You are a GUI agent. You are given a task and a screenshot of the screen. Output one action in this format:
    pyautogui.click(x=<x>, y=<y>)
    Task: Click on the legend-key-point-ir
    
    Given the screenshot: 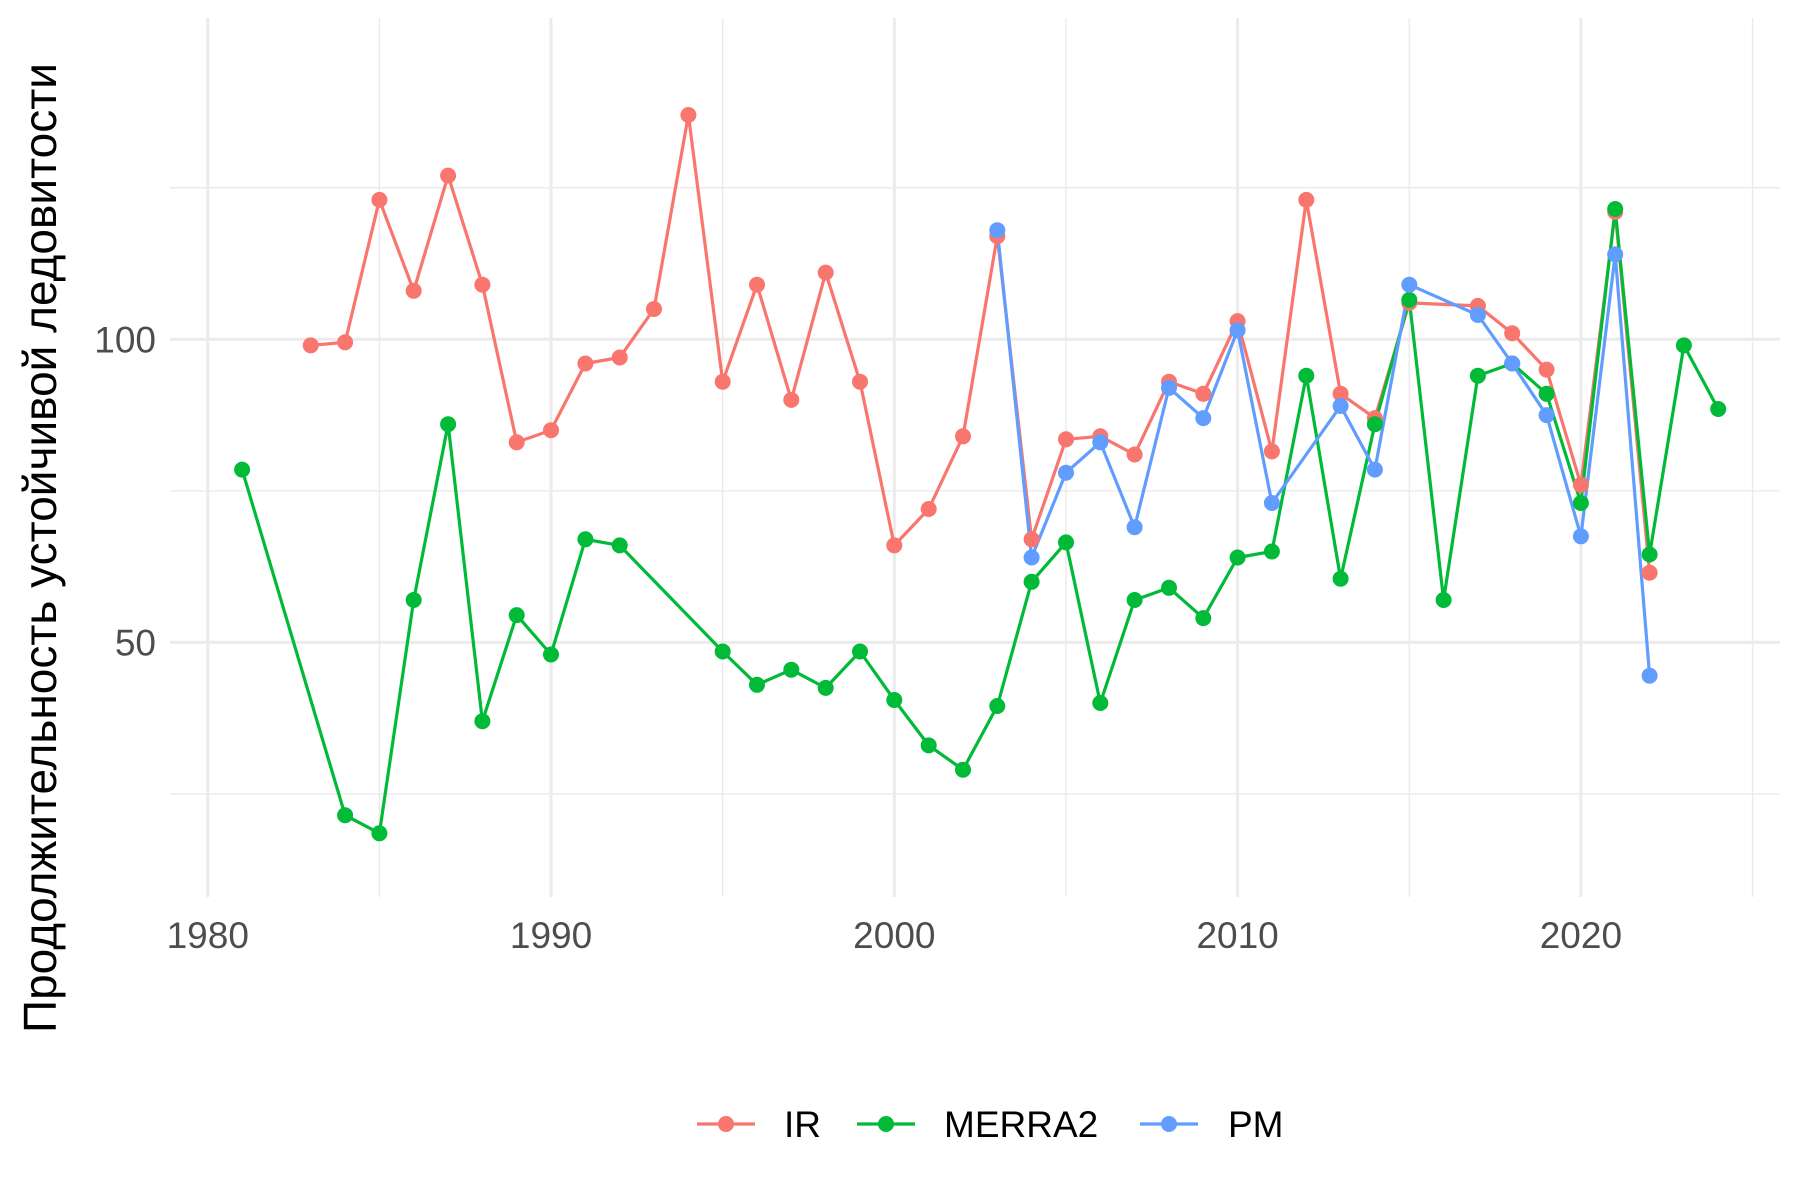 What is the action you would take?
    pyautogui.click(x=726, y=1124)
    